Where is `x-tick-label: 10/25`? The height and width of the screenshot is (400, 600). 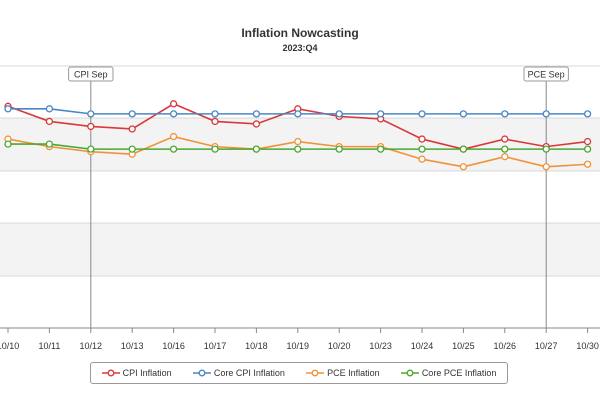
x-tick-label: 10/25 is located at coordinates (463, 346).